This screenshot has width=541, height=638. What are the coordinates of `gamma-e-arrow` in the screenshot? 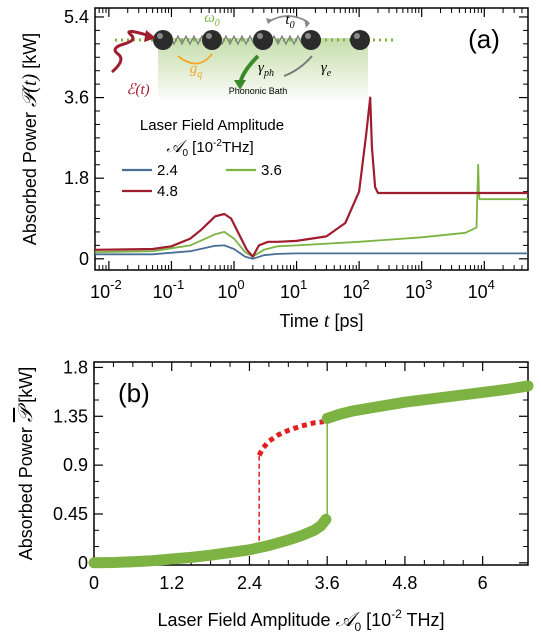 It's located at (298, 66).